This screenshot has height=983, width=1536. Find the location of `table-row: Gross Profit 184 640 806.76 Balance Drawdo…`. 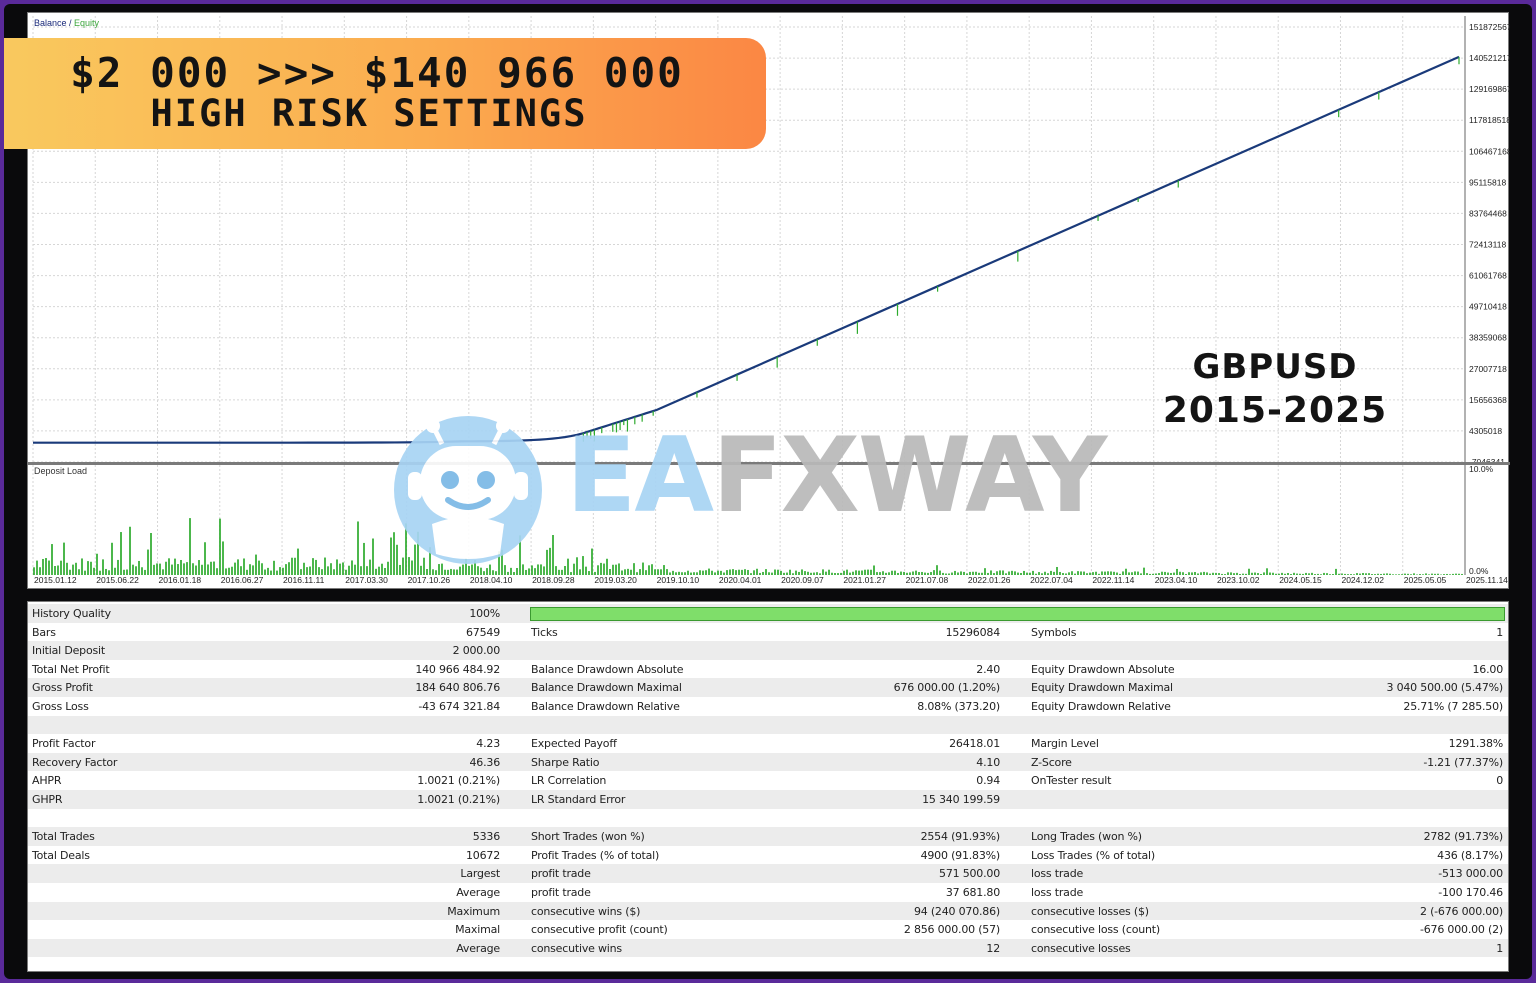

table-row: Gross Profit 184 640 806.76 Balance Drawdo… is located at coordinates (768, 687).